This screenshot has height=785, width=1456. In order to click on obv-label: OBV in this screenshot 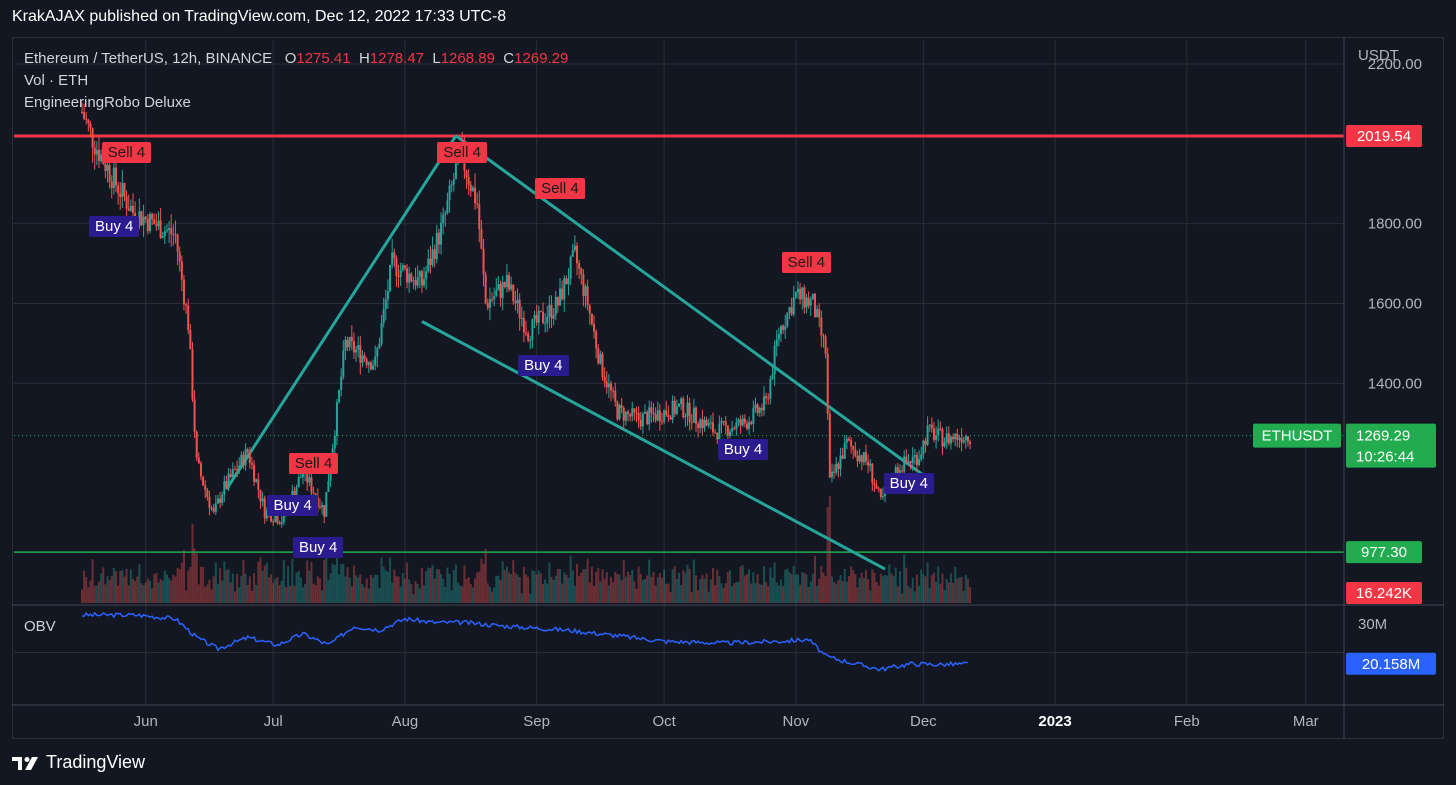, I will do `click(40, 626)`.